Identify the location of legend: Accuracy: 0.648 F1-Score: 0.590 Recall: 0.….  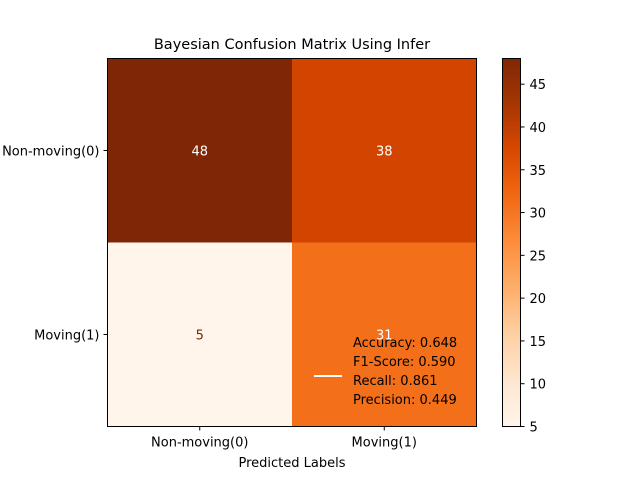
(385, 372).